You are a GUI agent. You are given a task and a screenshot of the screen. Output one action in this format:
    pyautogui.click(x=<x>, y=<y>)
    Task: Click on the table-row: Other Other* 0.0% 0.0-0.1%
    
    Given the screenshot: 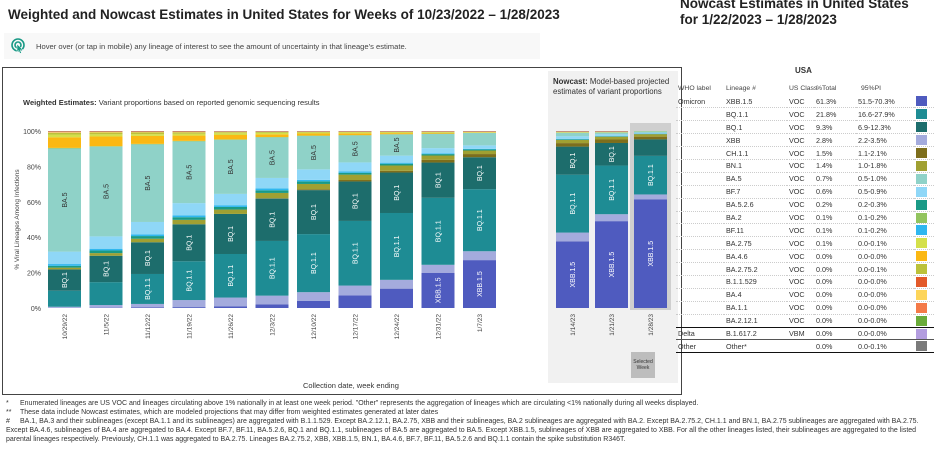 What is the action you would take?
    pyautogui.click(x=805, y=346)
    